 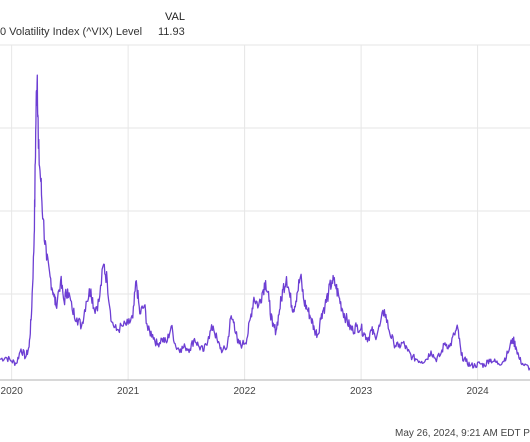 I want to click on val-value: 11.93, so click(x=171, y=32).